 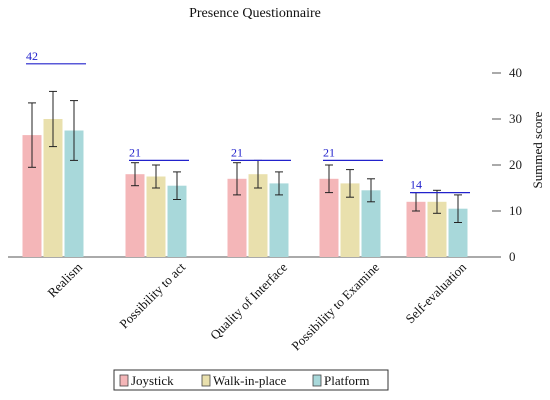 I want to click on y-axis-label: Summed score, so click(x=537, y=149).